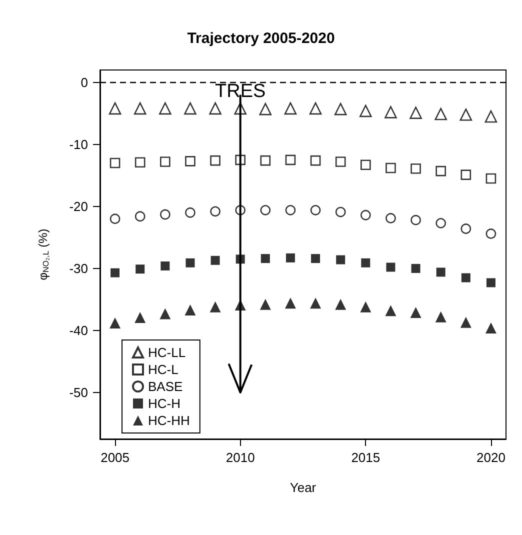 This screenshot has width=522, height=535. What do you see at coordinates (261, 38) in the screenshot?
I see `chart-title: Trajectory 2005-2020` at bounding box center [261, 38].